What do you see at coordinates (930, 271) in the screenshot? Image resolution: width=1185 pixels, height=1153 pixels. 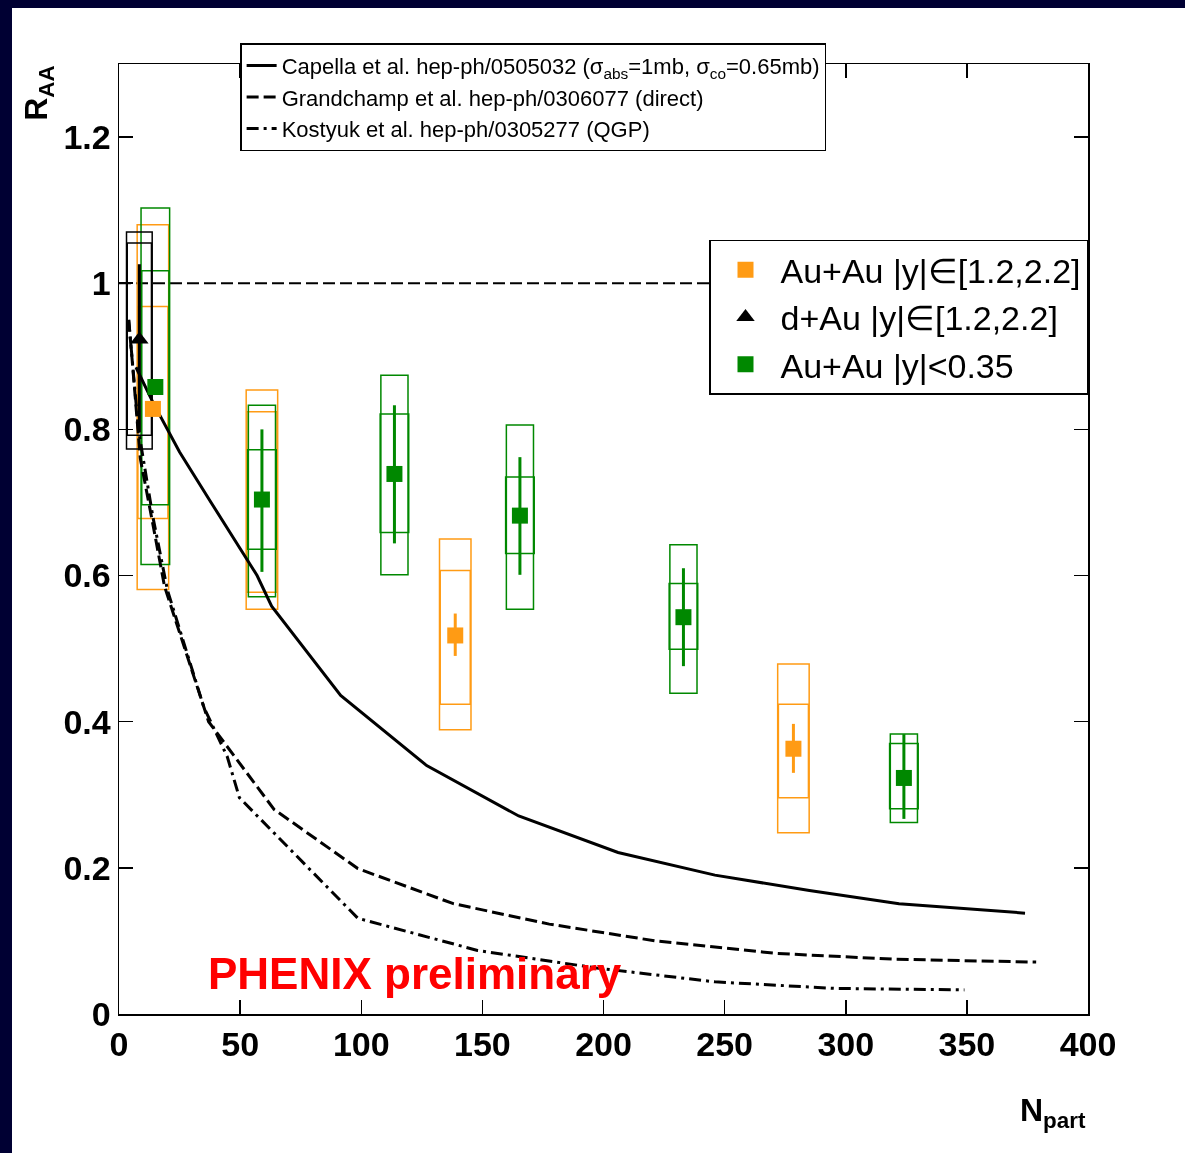 I see `legend-label: Au+Au |y|∈[1.2,2.2]` at bounding box center [930, 271].